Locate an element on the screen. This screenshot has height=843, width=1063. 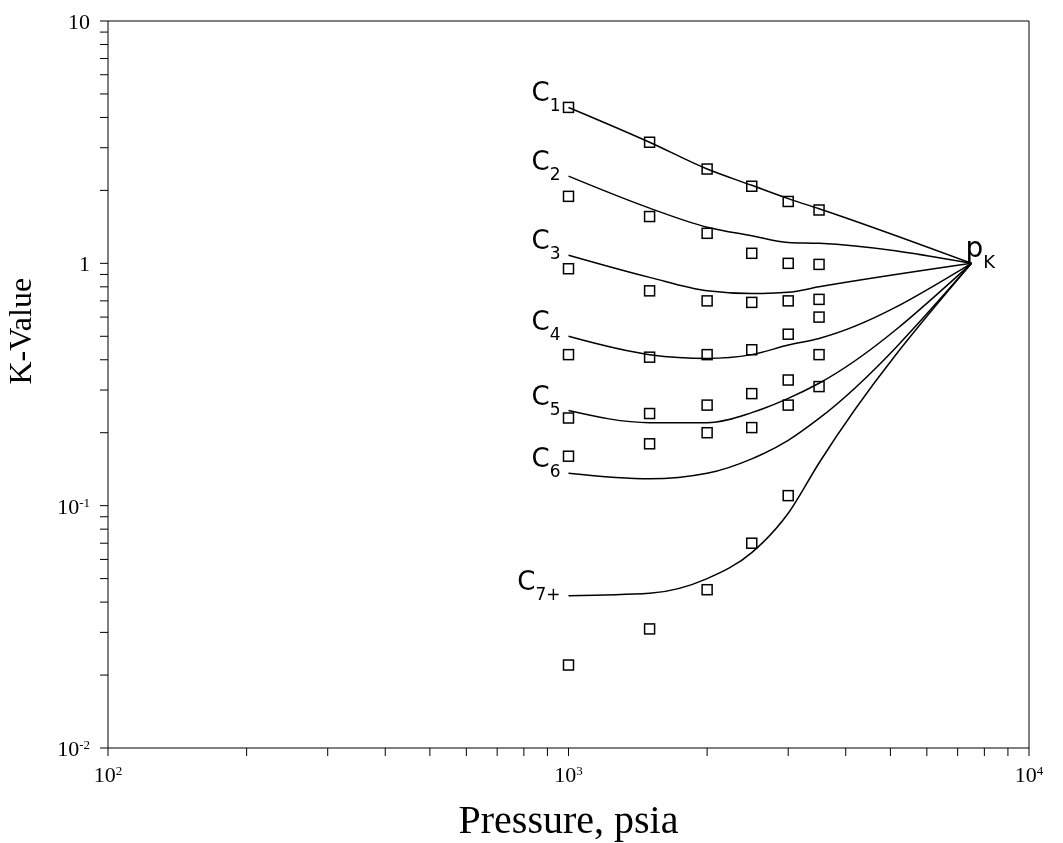
x-tick-label: 10$^{3}$ is located at coordinates (568, 774).